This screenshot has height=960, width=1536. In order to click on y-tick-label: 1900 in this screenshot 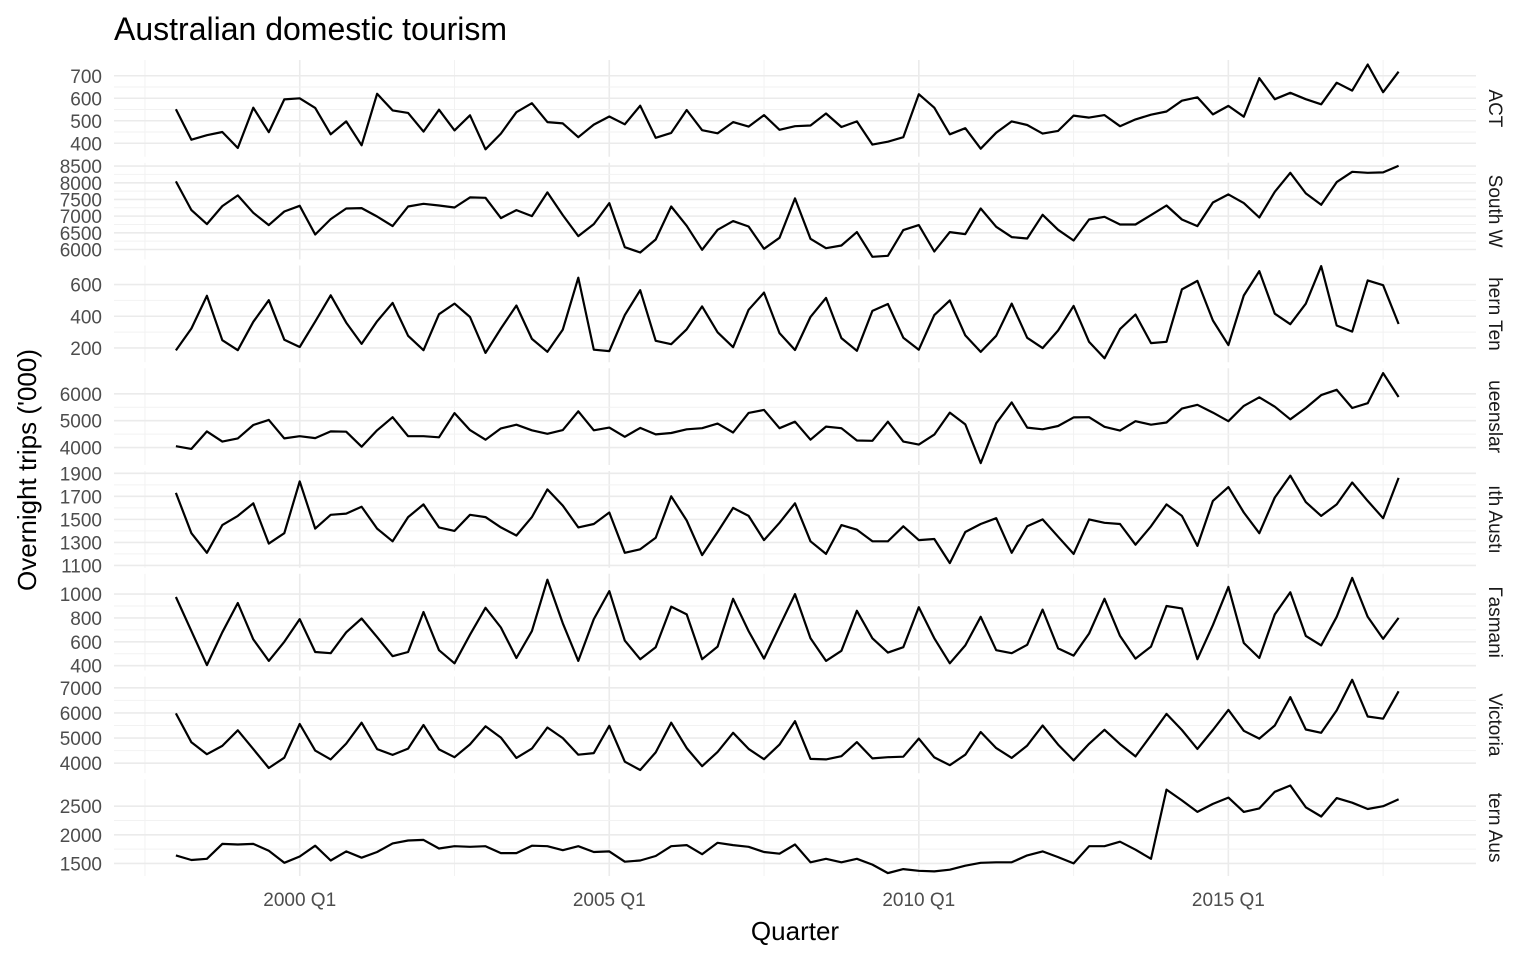, I will do `click(81, 474)`.